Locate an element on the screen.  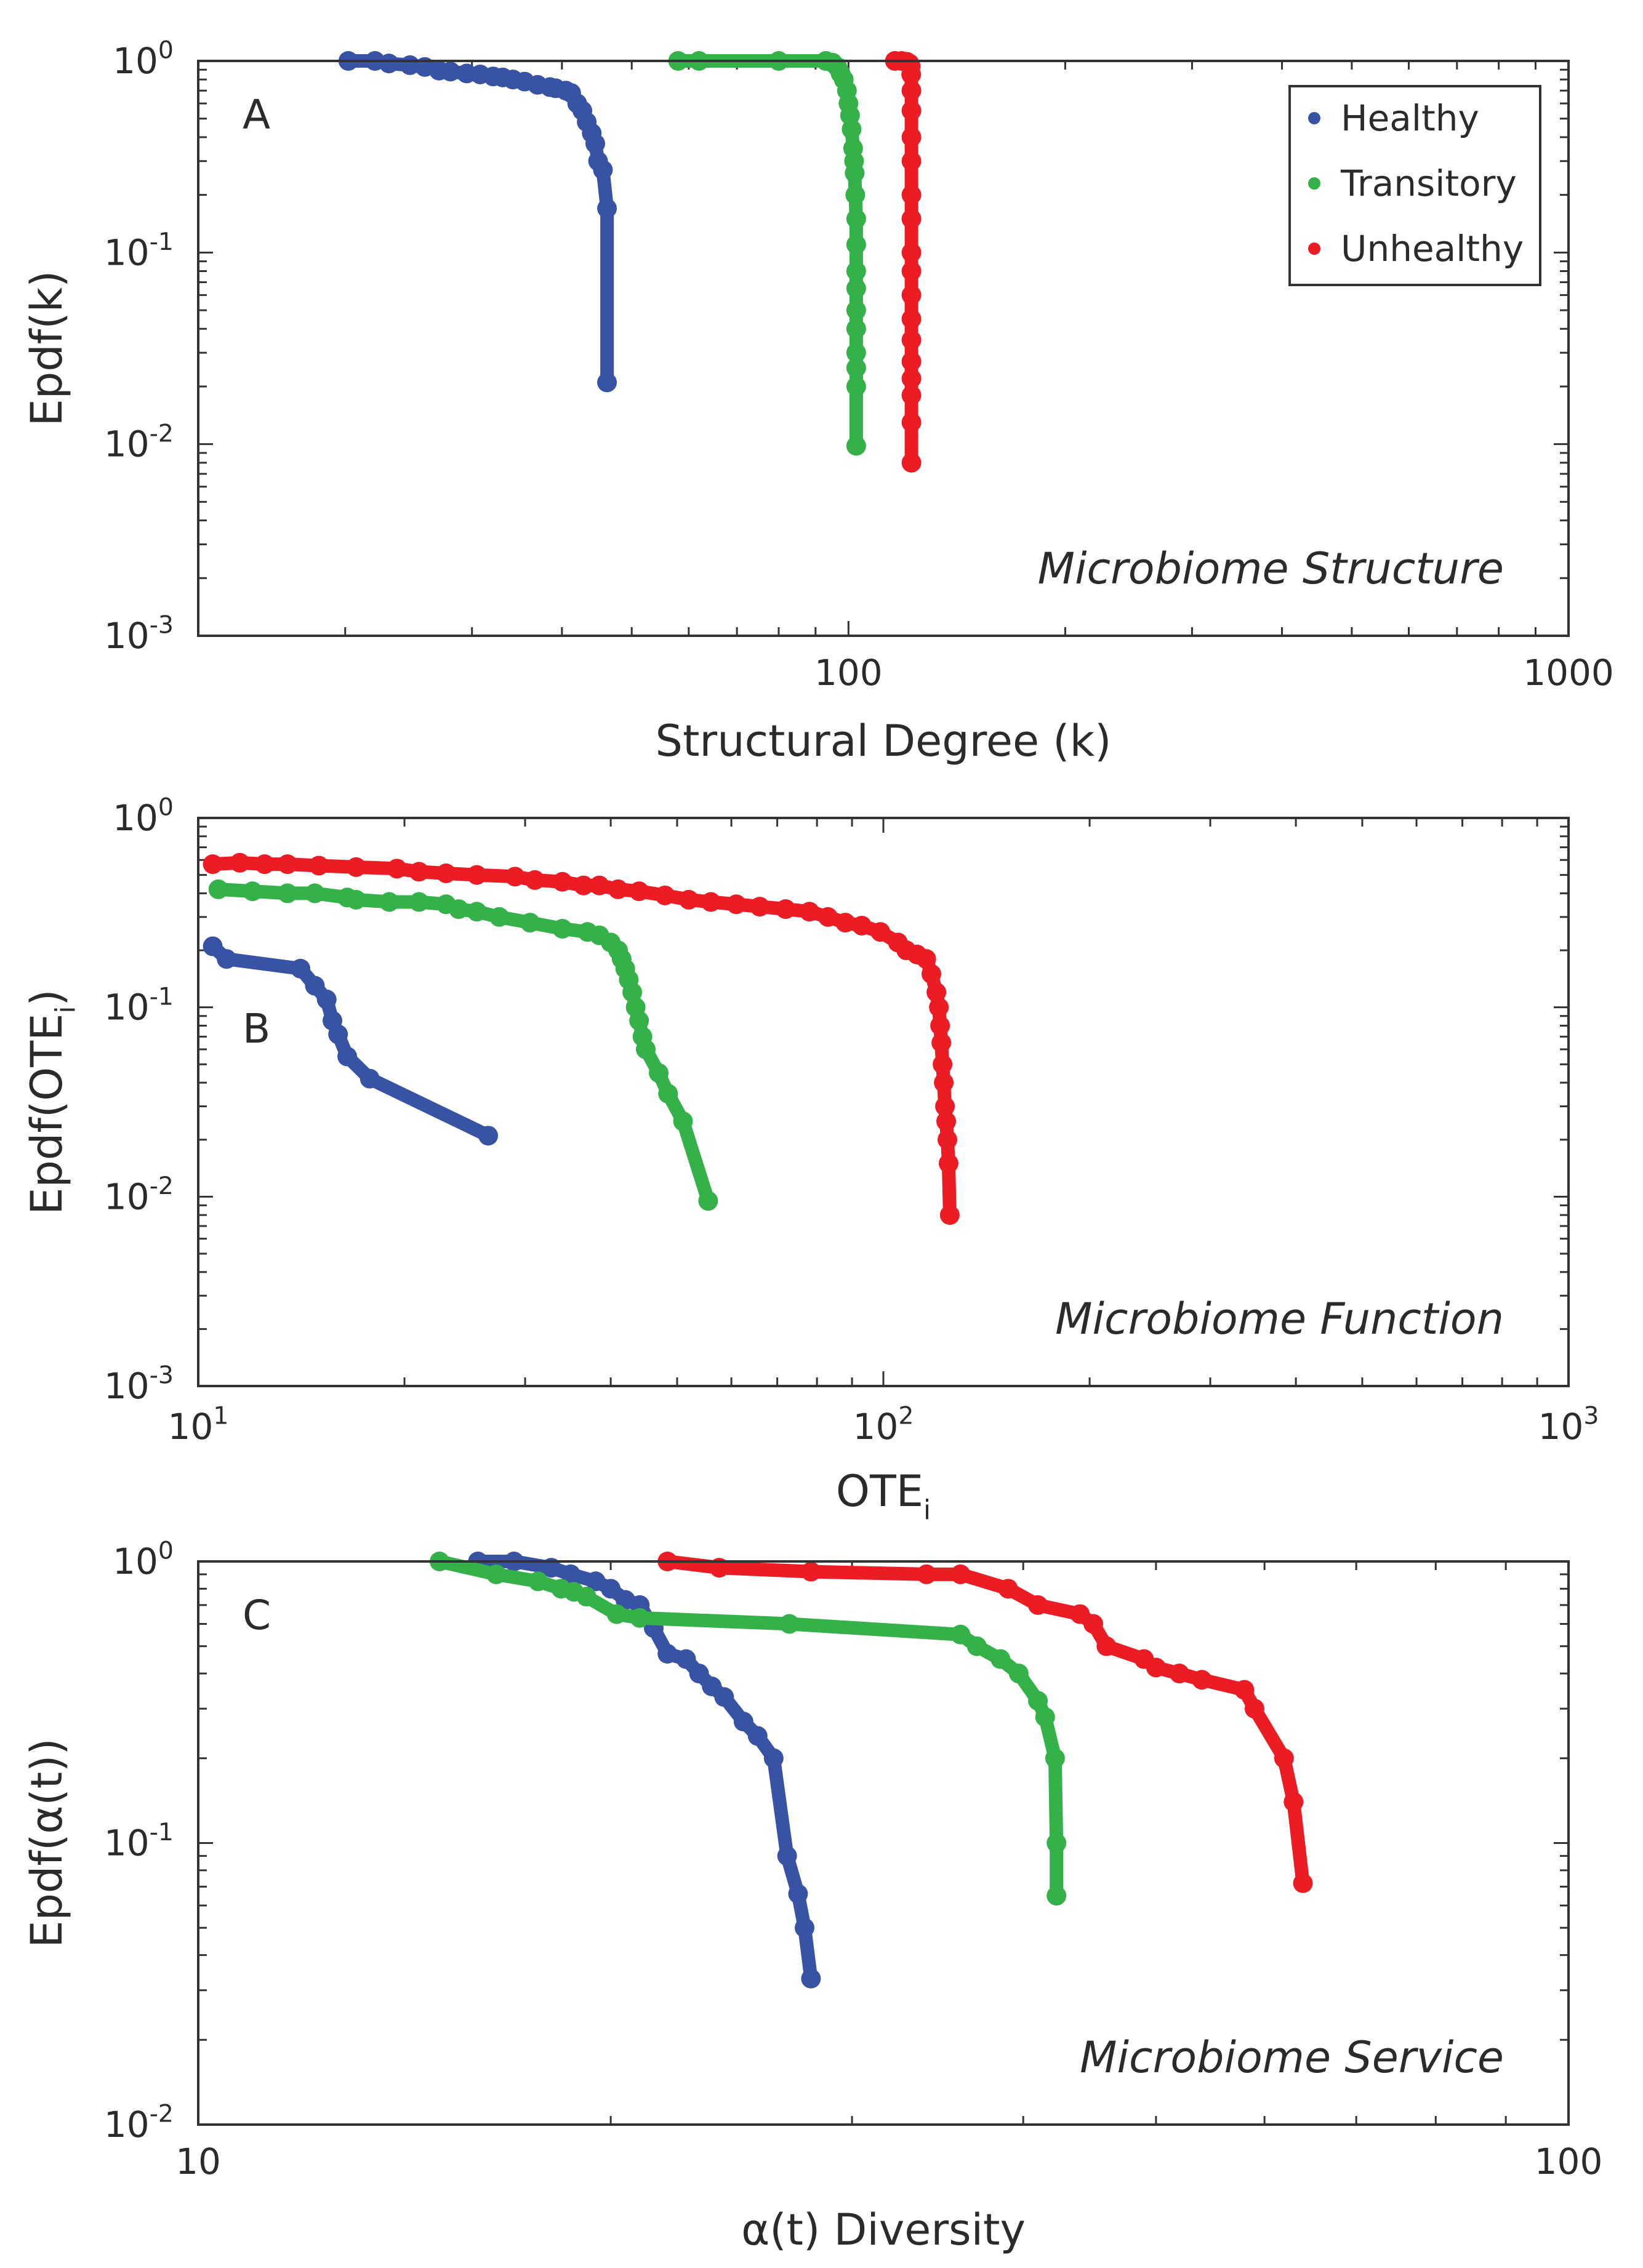
legend-label: Unhealthy is located at coordinates (1433, 249).